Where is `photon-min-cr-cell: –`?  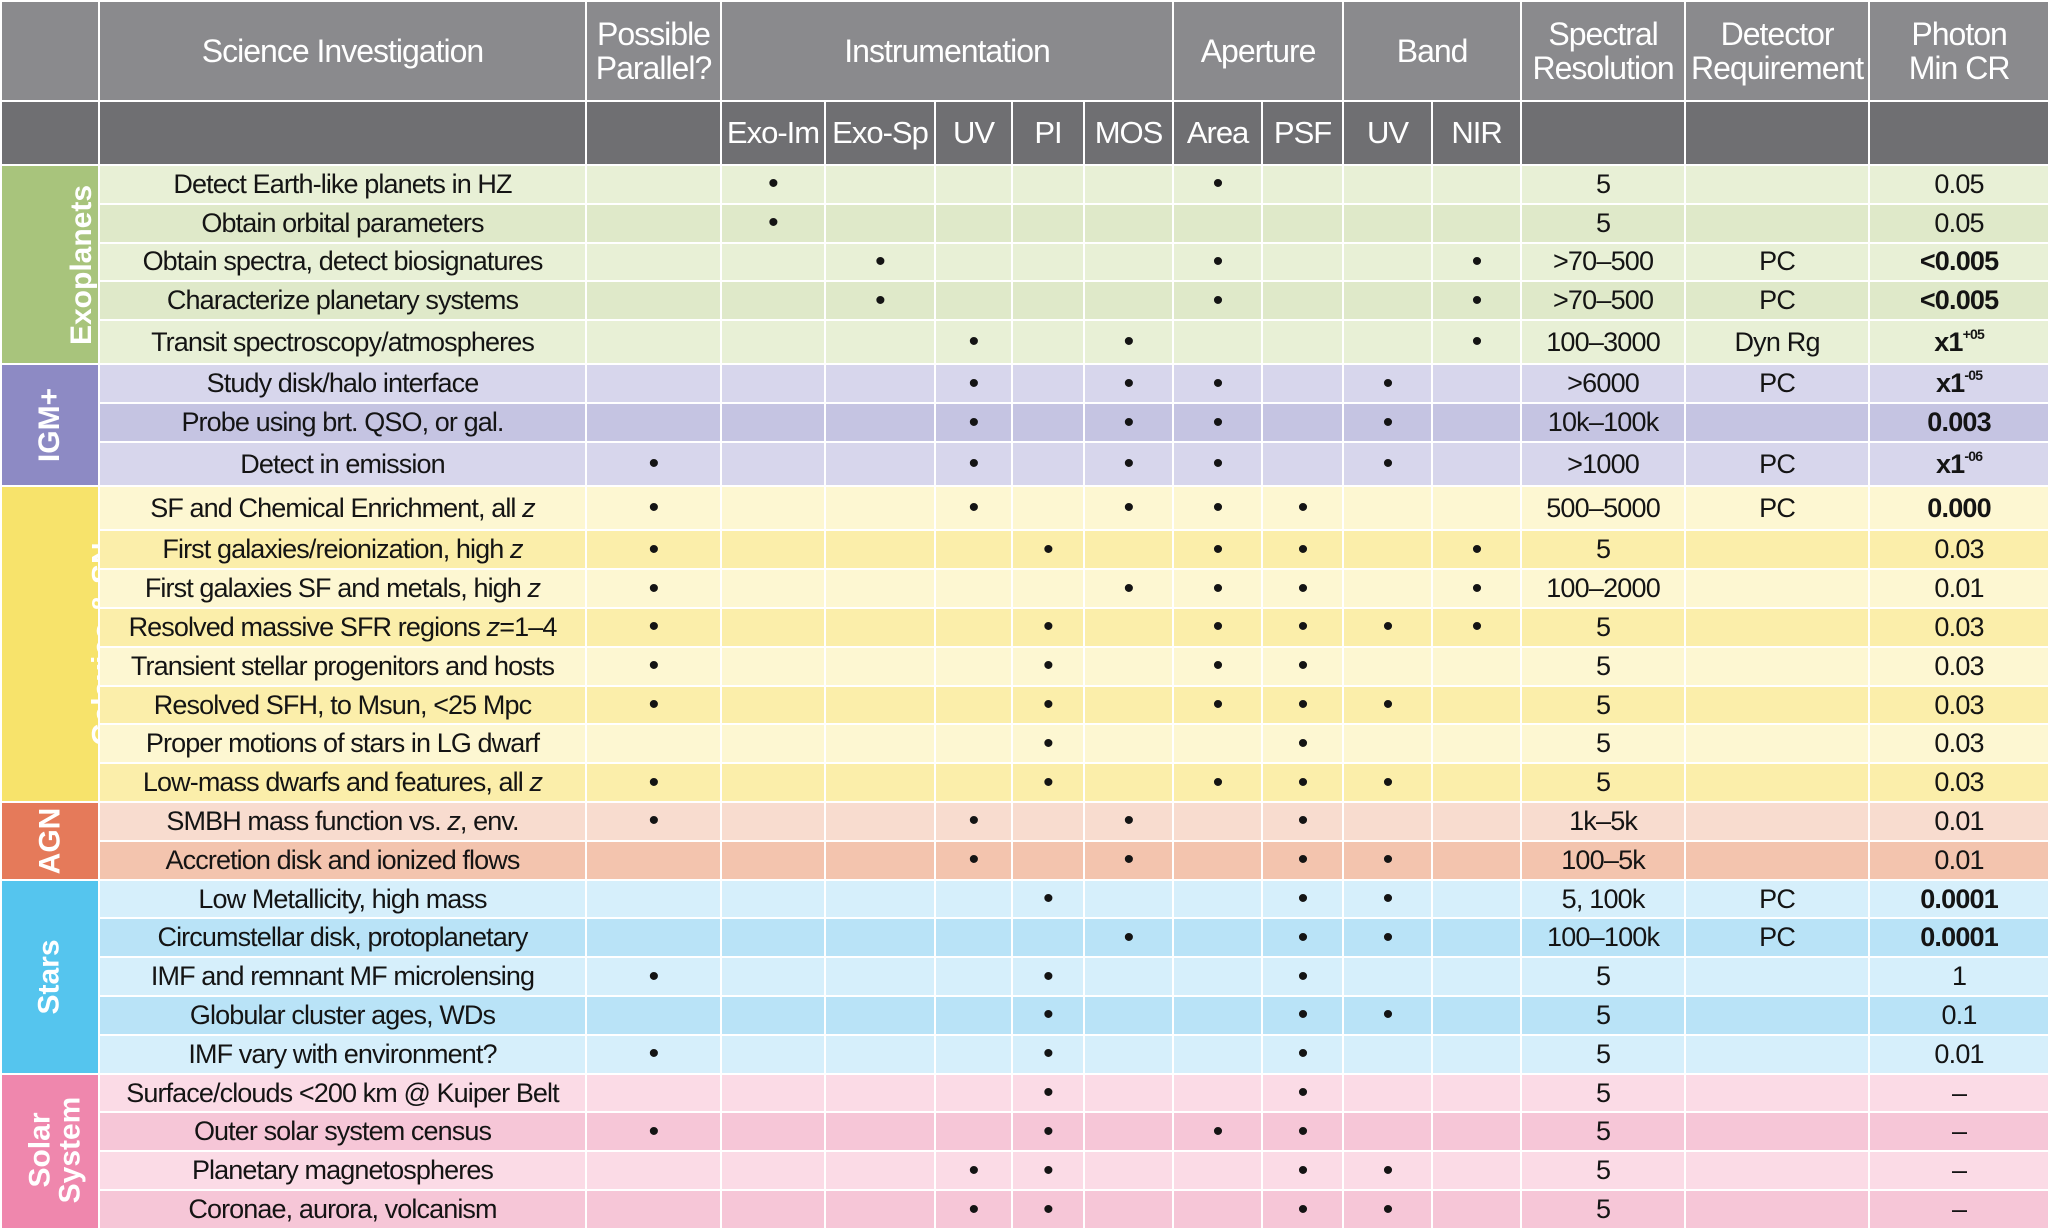 photon-min-cr-cell: – is located at coordinates (1958, 1209).